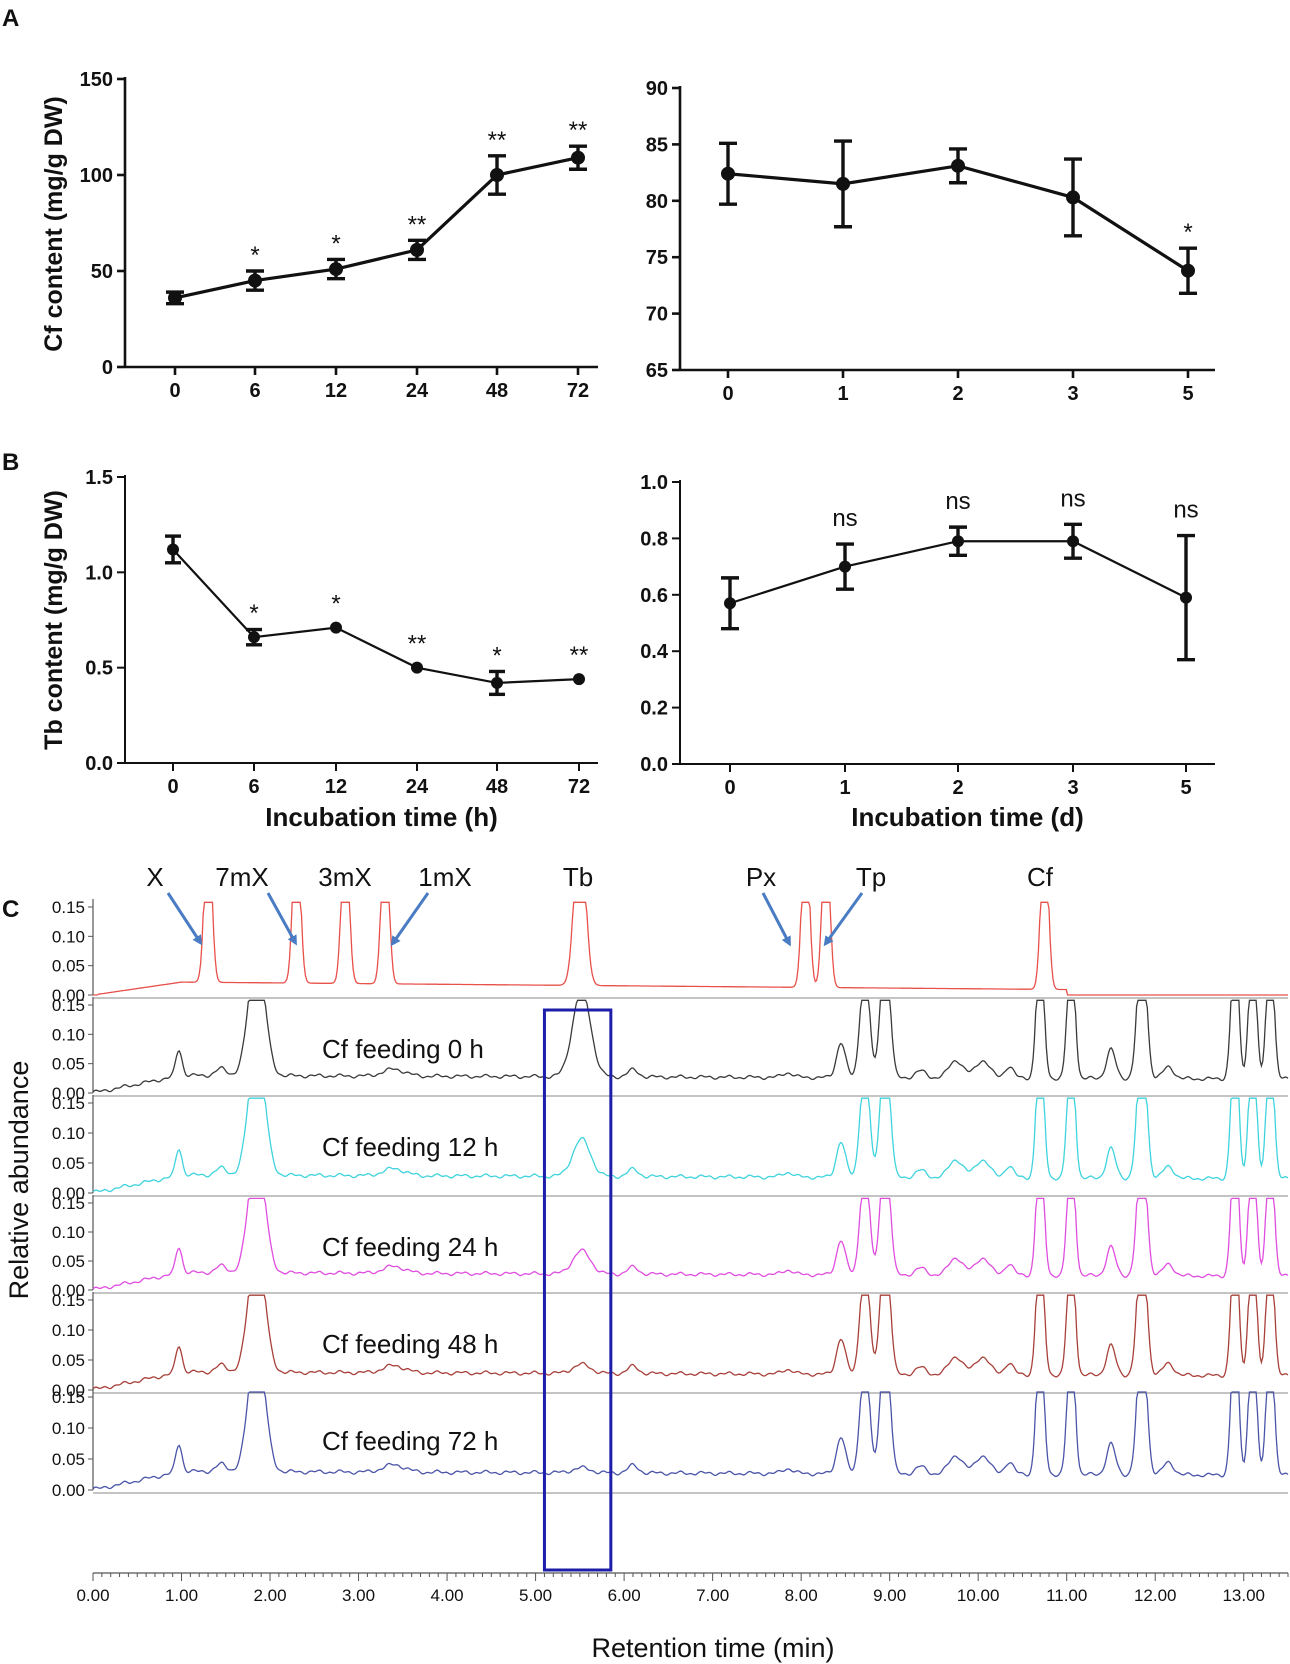  Describe the element at coordinates (154, 877) in the screenshot. I see `standard-peak-label: X` at that location.